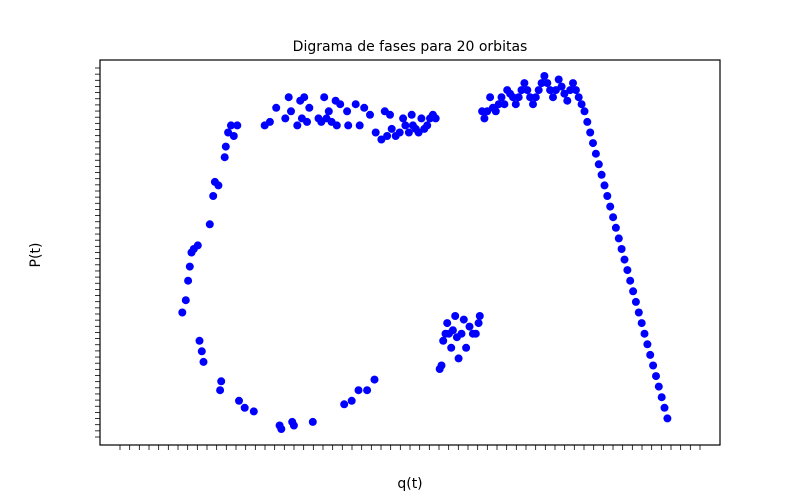  I want to click on x-axis-label: q(t), so click(409, 484).